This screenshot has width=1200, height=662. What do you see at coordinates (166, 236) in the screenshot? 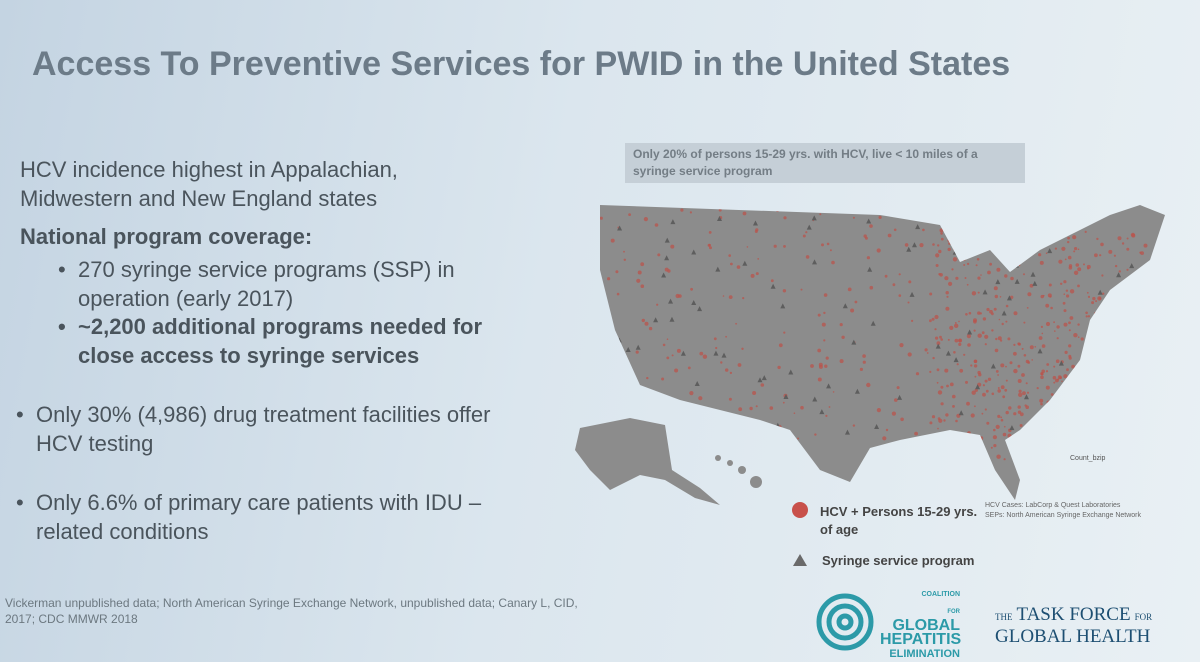
I see `coverage-heading: National program coverage:` at bounding box center [166, 236].